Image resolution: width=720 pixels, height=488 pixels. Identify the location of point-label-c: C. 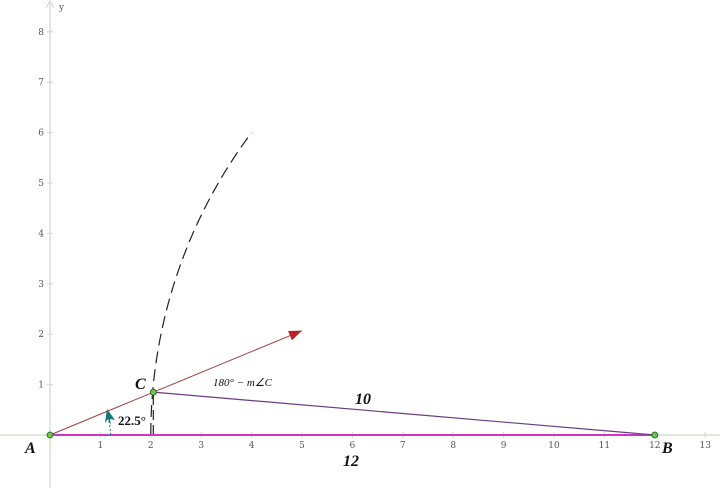
(140, 384).